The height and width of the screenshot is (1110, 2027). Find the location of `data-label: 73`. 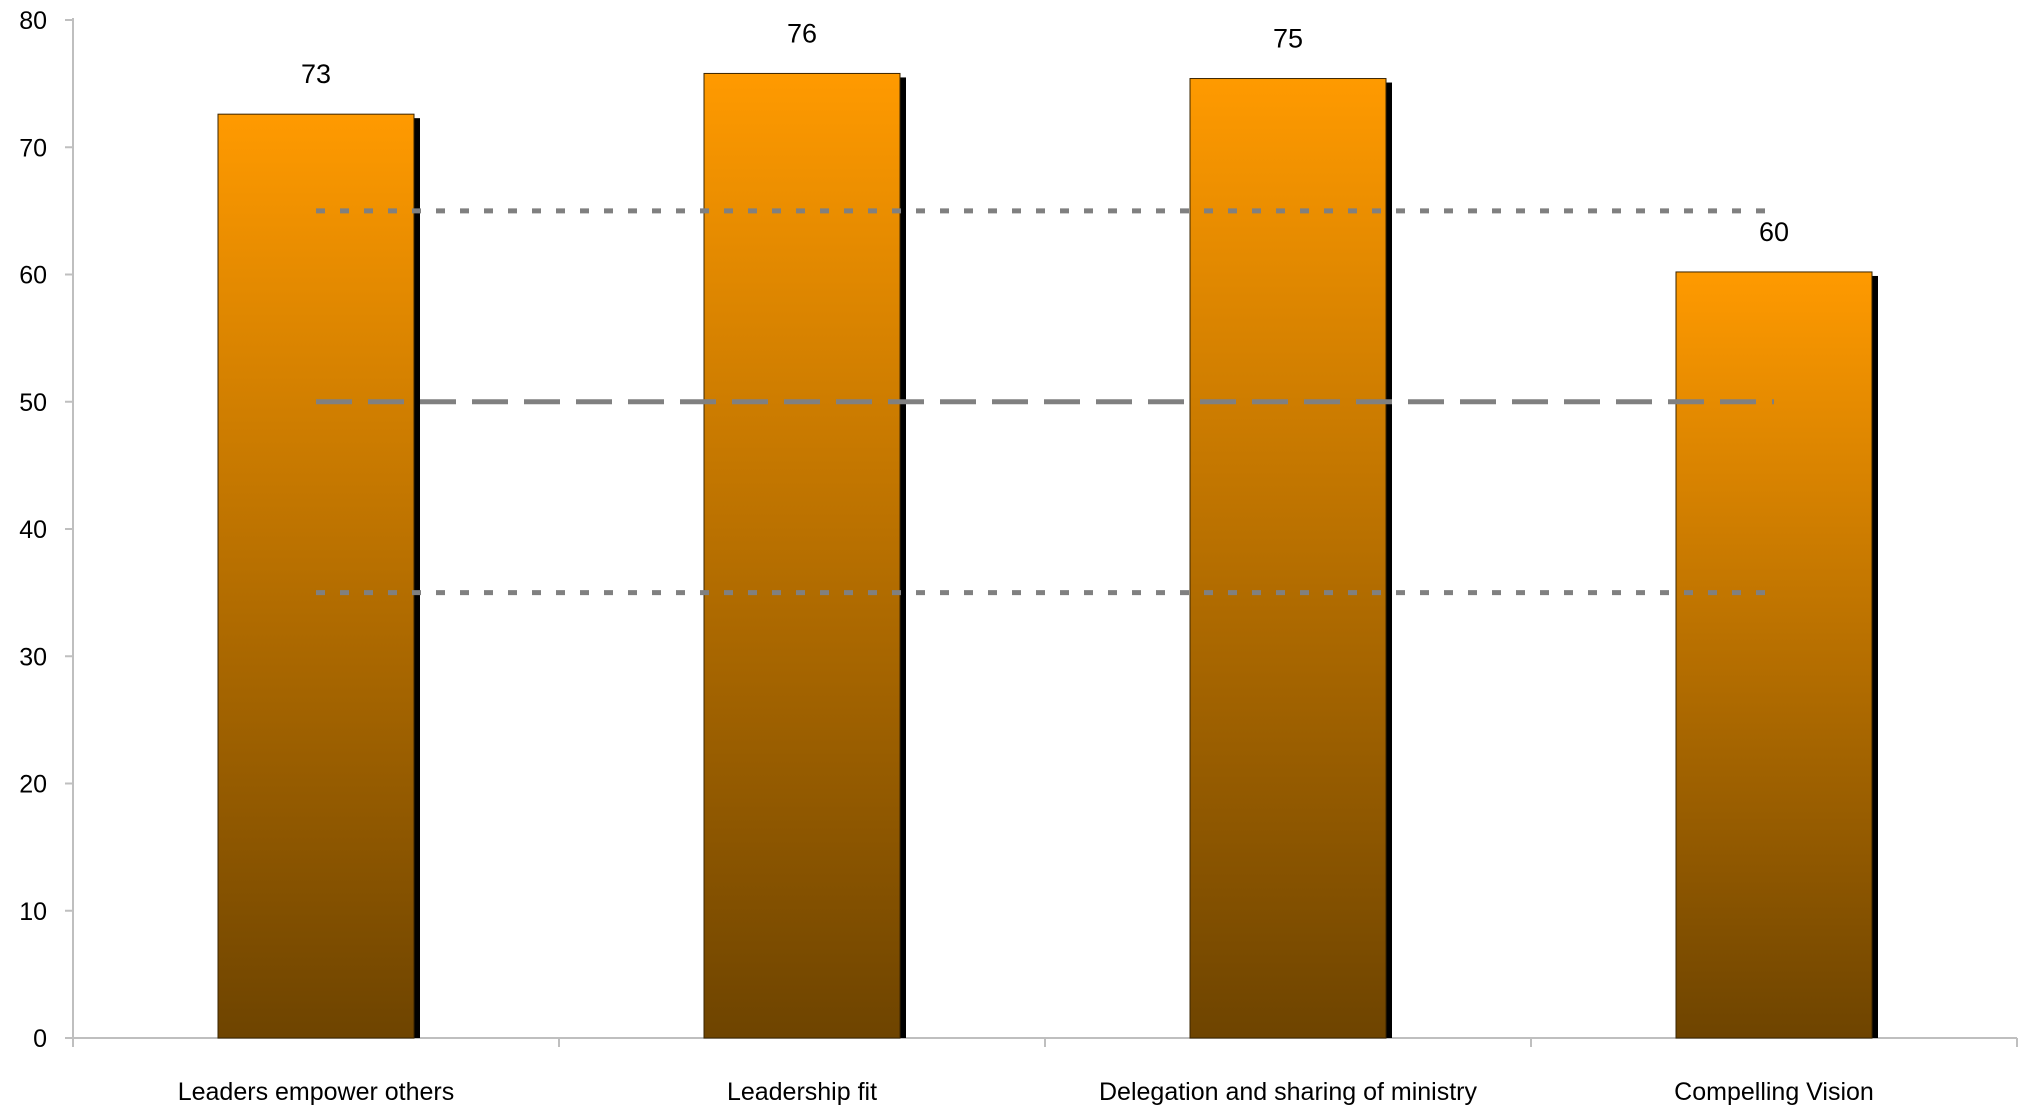

data-label: 73 is located at coordinates (316, 74).